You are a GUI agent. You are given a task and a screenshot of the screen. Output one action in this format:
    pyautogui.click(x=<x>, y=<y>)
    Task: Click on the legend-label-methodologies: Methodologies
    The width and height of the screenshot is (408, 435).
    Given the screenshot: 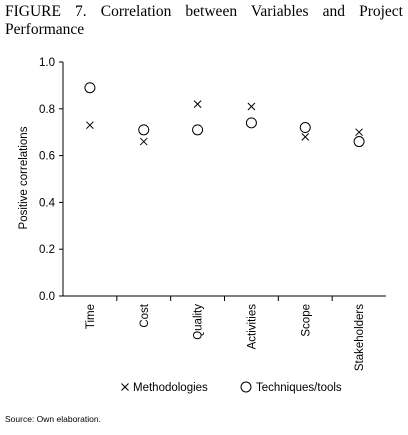 What is the action you would take?
    pyautogui.click(x=170, y=388)
    